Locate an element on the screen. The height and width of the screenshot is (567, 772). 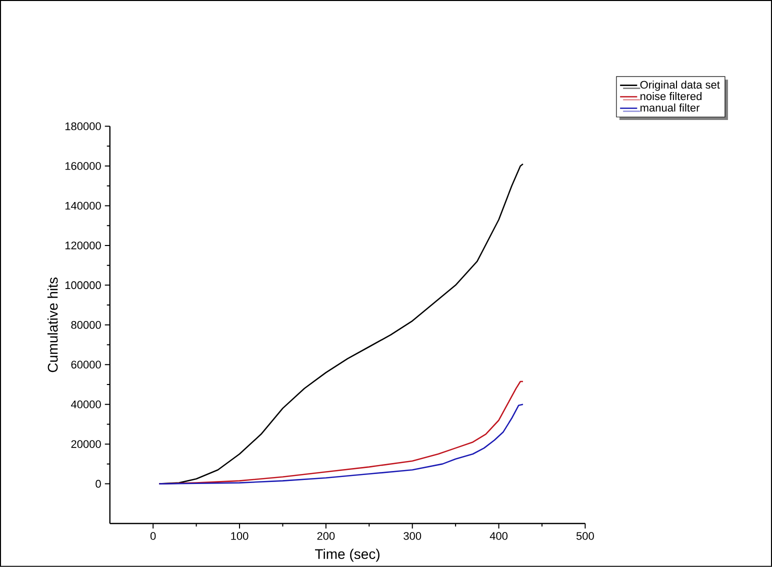
x-tick-label: 0 is located at coordinates (153, 536).